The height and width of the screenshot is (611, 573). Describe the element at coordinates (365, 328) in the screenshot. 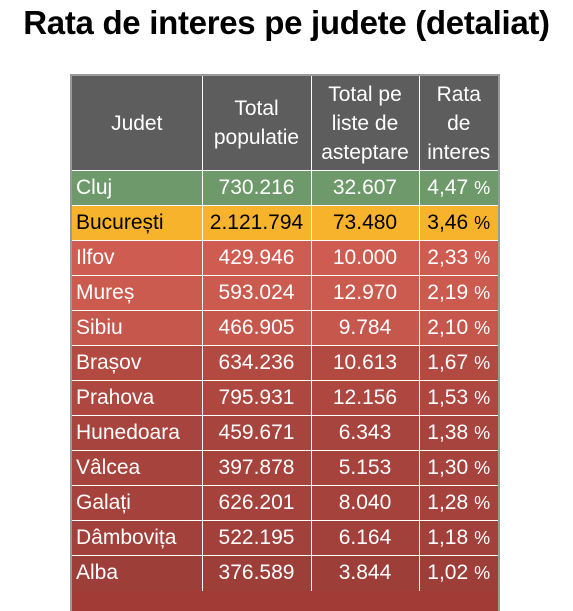

I see `cell-lista: 9.784` at that location.